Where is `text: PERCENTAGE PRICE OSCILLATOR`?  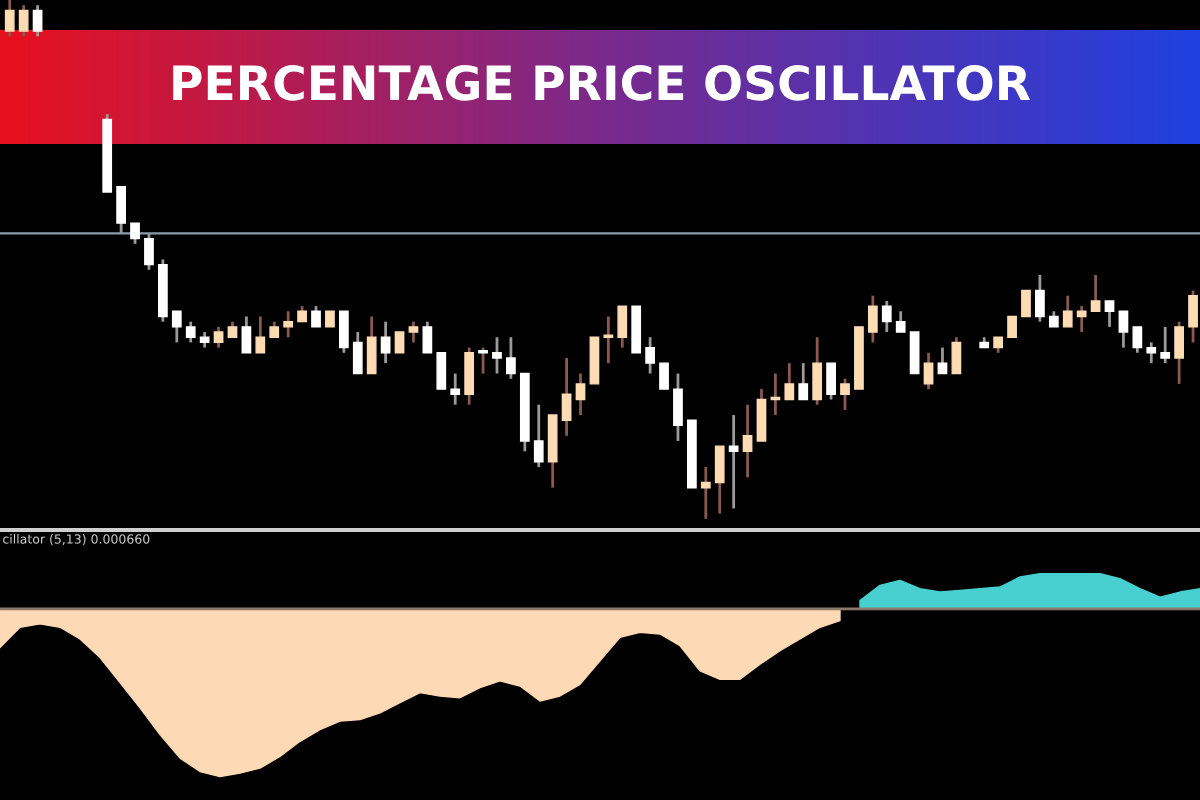
text: PERCENTAGE PRICE OSCILLATOR is located at coordinates (602, 82).